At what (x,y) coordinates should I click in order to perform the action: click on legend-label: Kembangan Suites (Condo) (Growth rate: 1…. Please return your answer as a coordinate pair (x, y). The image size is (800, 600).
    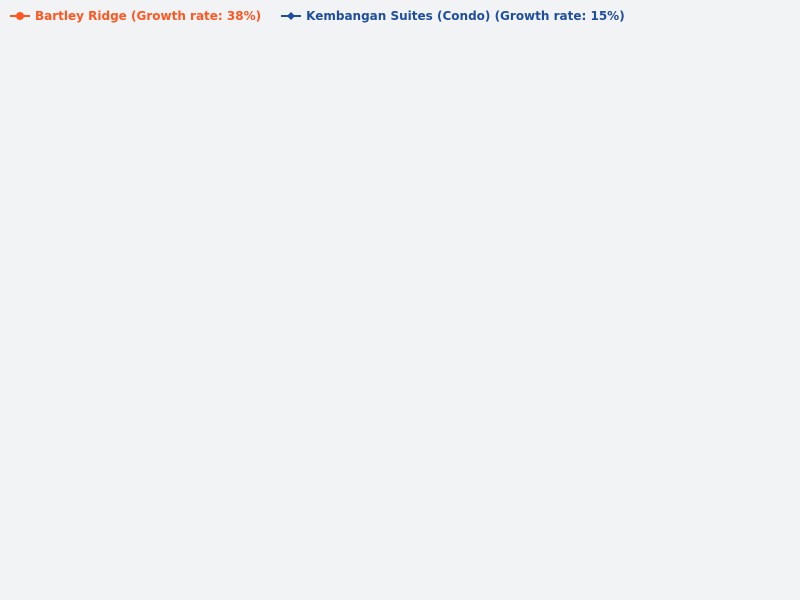
    Looking at the image, I should click on (465, 16).